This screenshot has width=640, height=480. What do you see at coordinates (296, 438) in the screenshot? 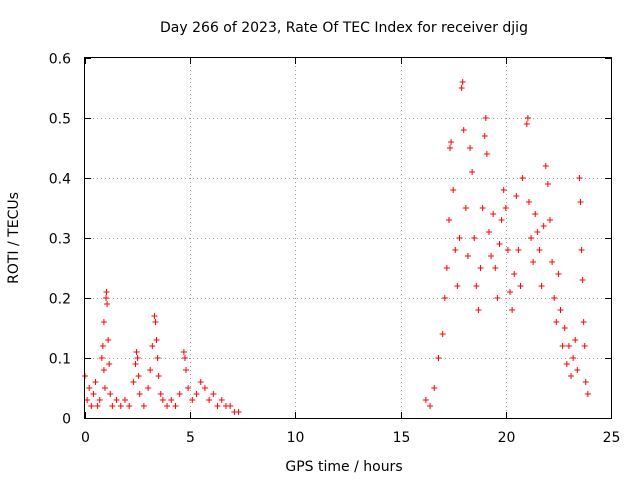
I see `x-tick-label: 10` at bounding box center [296, 438].